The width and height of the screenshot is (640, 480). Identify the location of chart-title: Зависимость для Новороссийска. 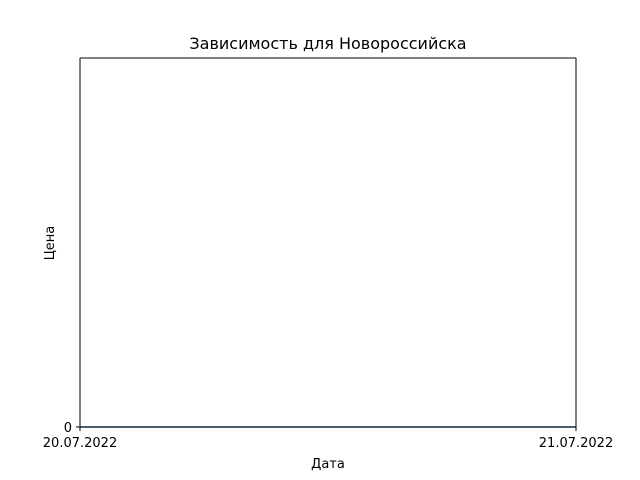
(327, 43).